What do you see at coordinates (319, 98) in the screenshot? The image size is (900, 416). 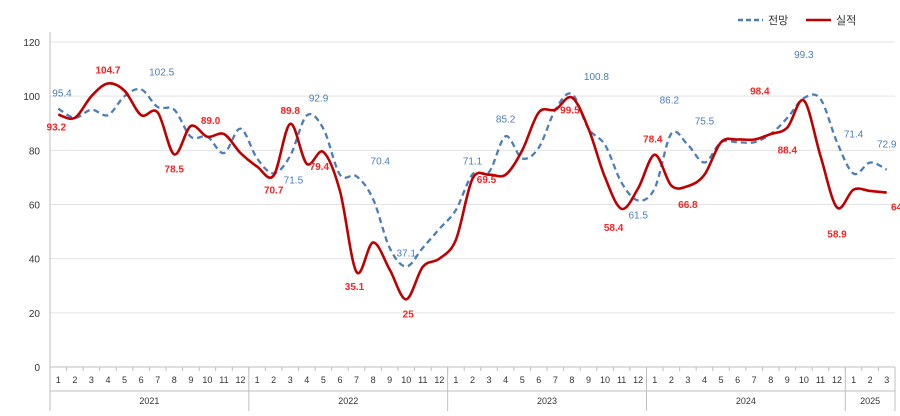 I see `forecast-data-label: 92.9` at bounding box center [319, 98].